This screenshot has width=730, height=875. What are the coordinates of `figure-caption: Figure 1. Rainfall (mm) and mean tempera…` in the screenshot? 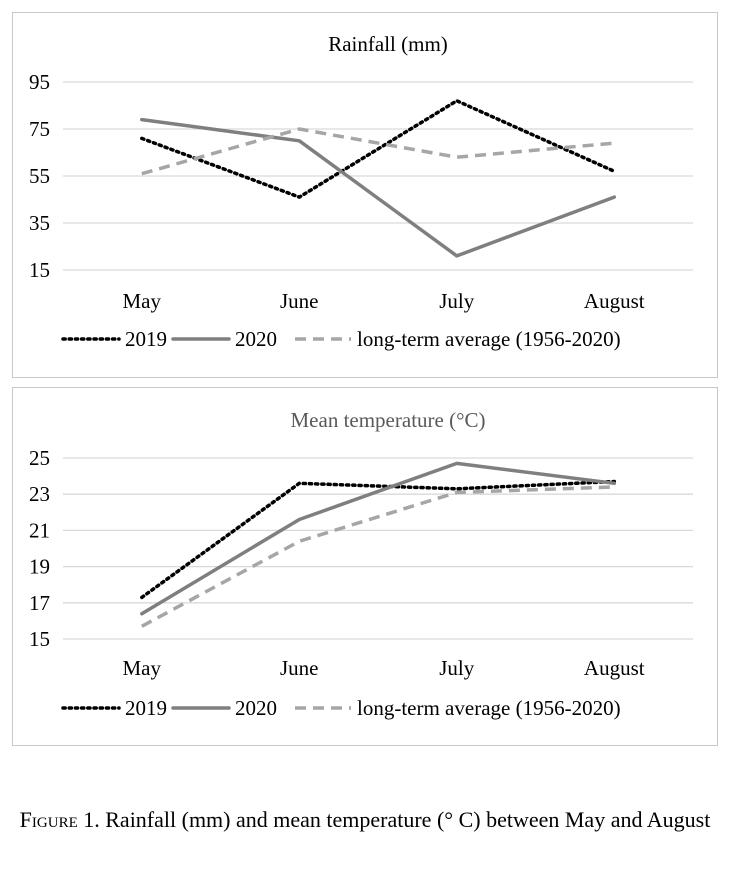 It's located at (365, 820).